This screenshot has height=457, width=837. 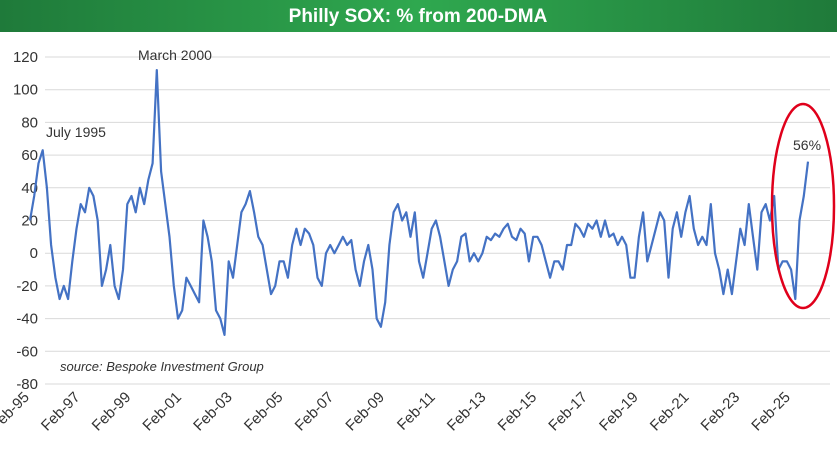 What do you see at coordinates (807, 145) in the screenshot?
I see `annotation: 56%` at bounding box center [807, 145].